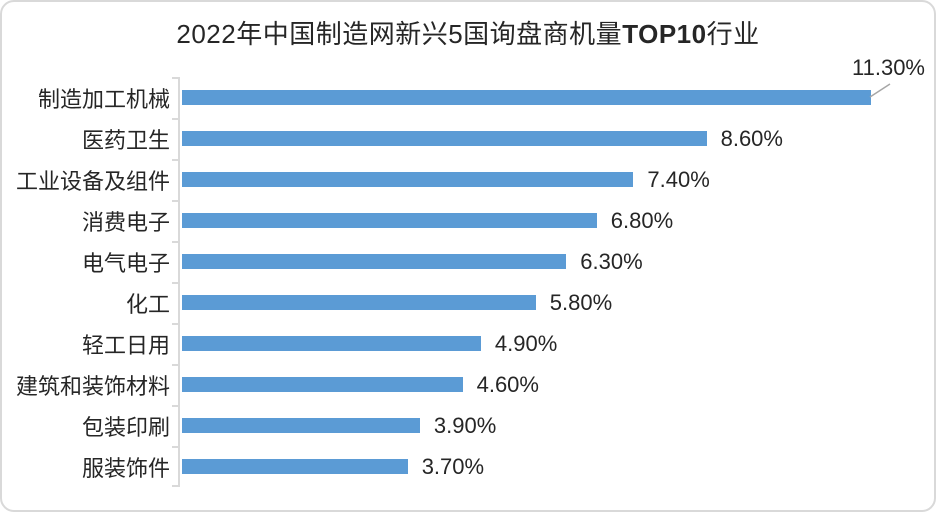 The image size is (936, 512). I want to click on bar-row: 制造加工机械, so click(468, 97).